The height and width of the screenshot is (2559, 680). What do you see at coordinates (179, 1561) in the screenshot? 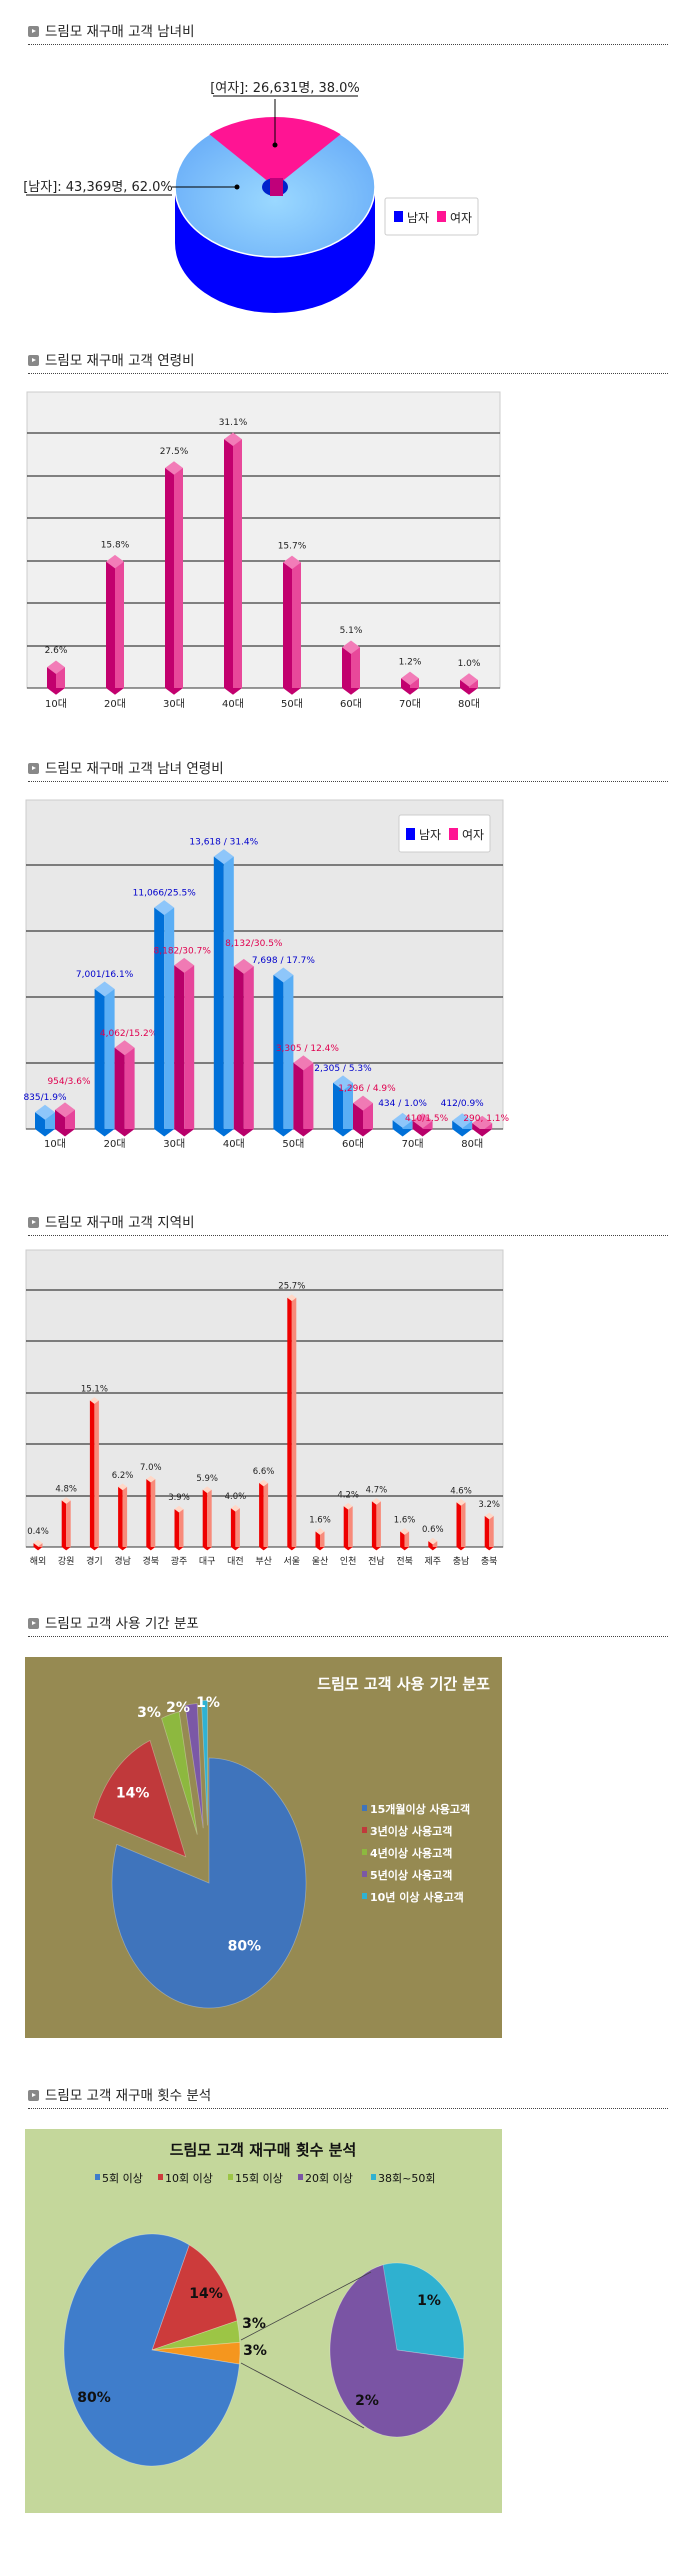
I see `x-tick-label: 광주` at bounding box center [179, 1561].